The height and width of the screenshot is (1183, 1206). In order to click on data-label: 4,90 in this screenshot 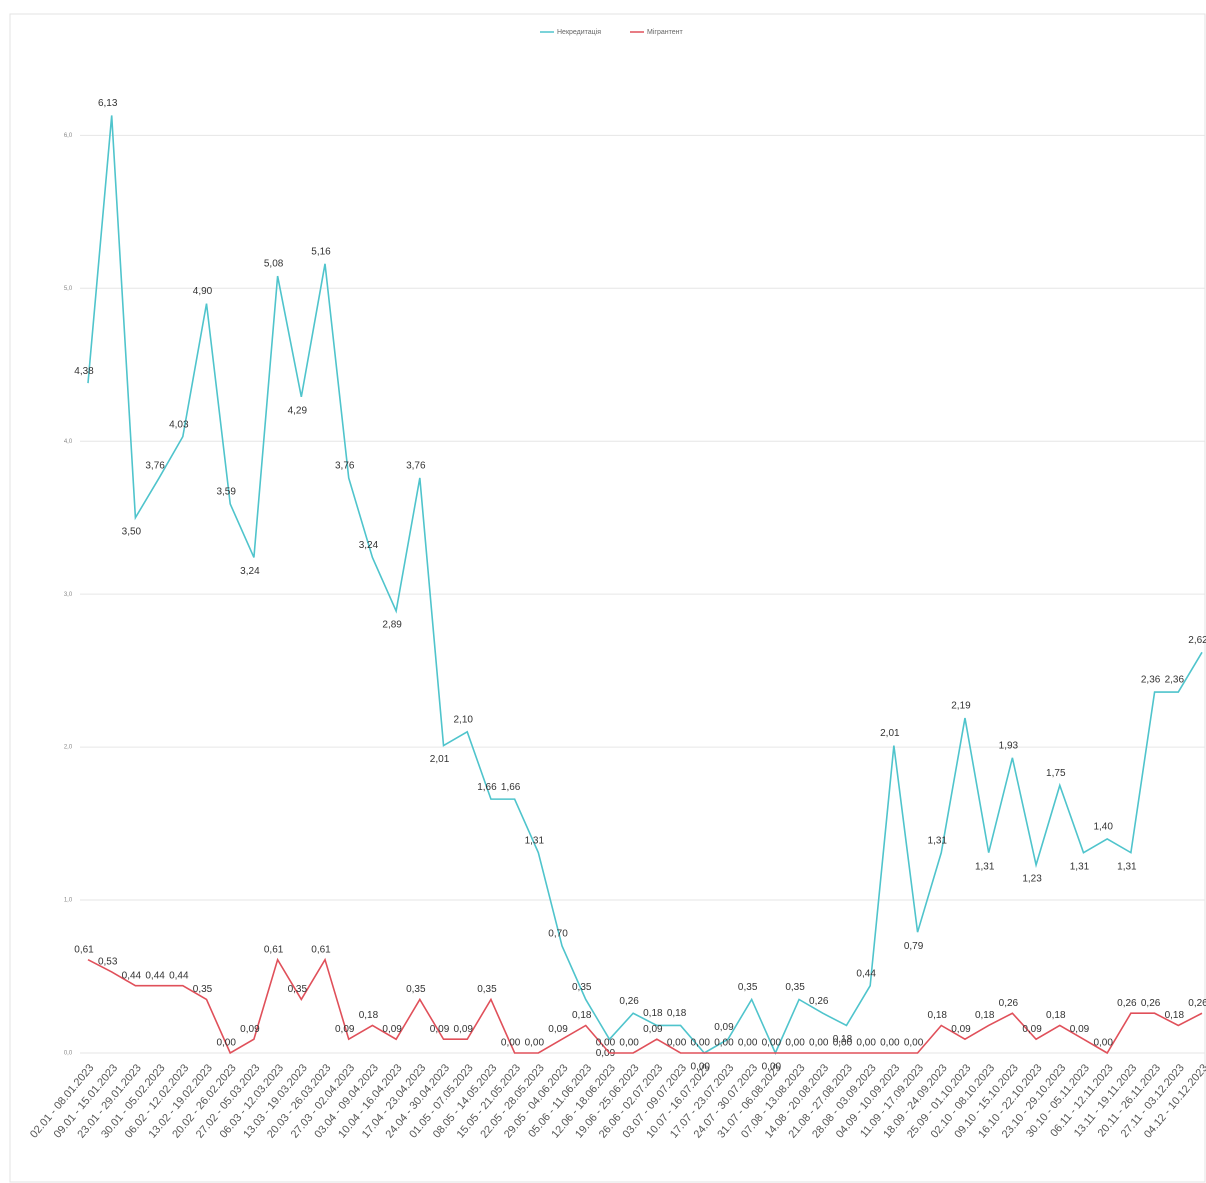, I will do `click(203, 291)`.